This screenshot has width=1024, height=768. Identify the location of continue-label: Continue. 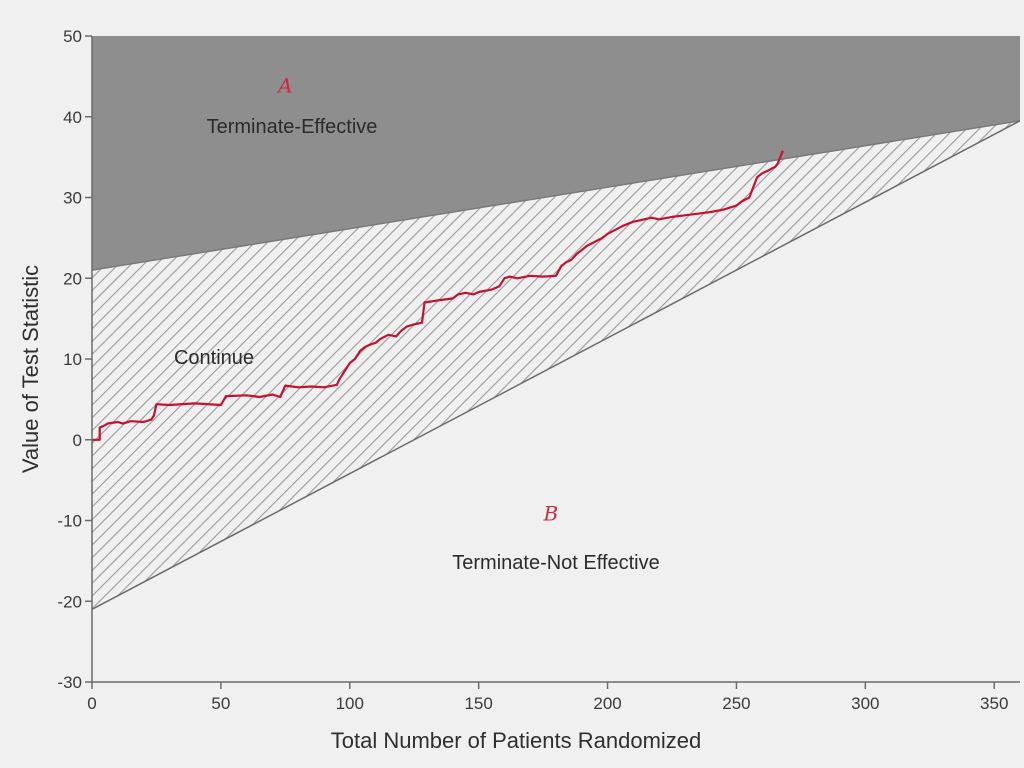
(214, 358).